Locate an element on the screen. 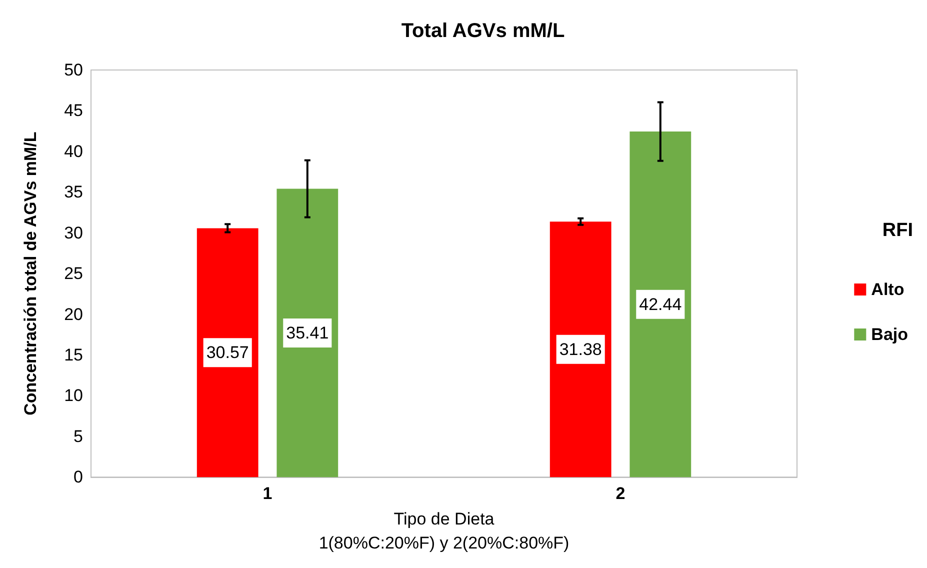  data-label: 31.38 is located at coordinates (580, 349).